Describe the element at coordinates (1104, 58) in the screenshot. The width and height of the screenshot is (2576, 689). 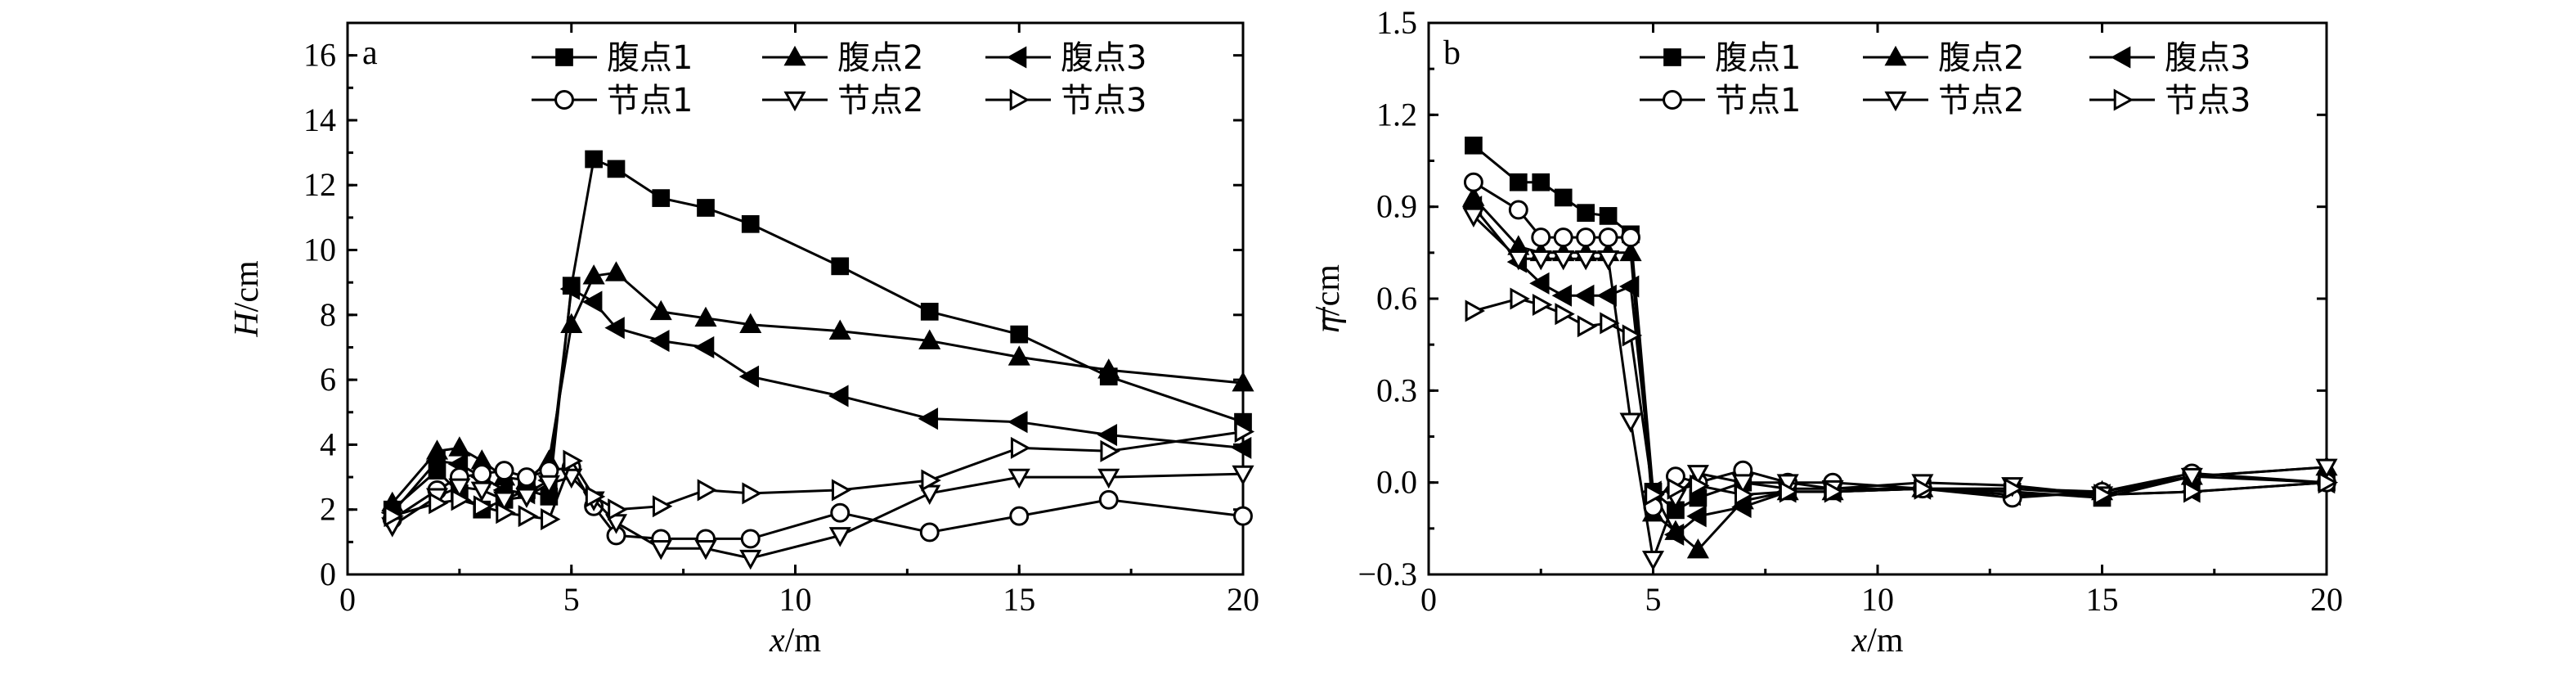
I see `legend-label: 腹点3` at that location.